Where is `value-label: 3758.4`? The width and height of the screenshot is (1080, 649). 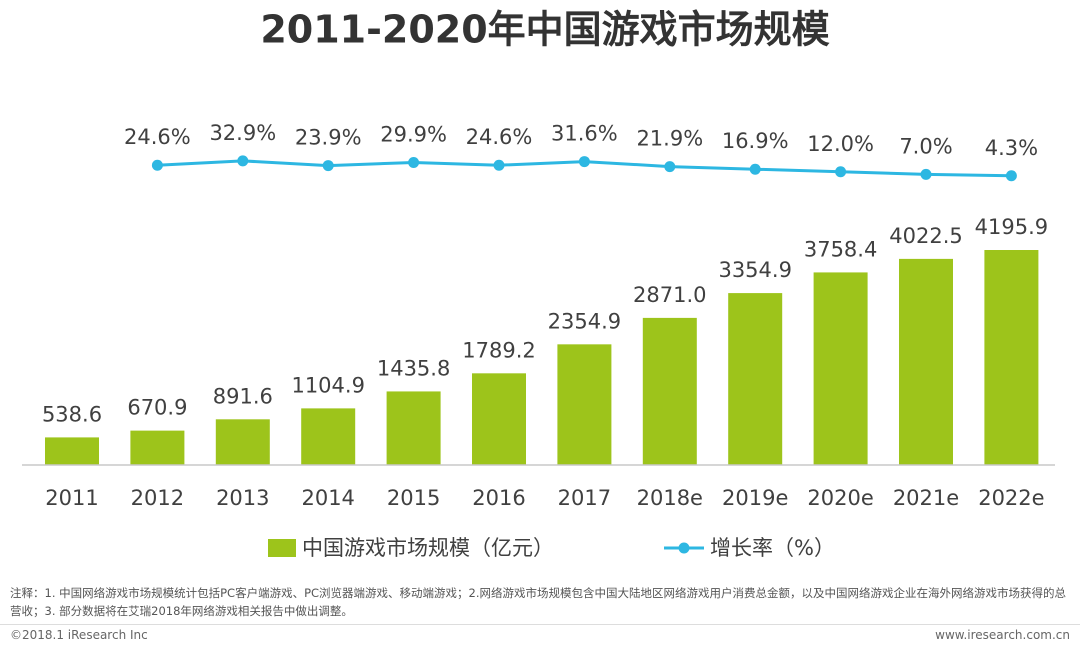
value-label: 3758.4 is located at coordinates (840, 249).